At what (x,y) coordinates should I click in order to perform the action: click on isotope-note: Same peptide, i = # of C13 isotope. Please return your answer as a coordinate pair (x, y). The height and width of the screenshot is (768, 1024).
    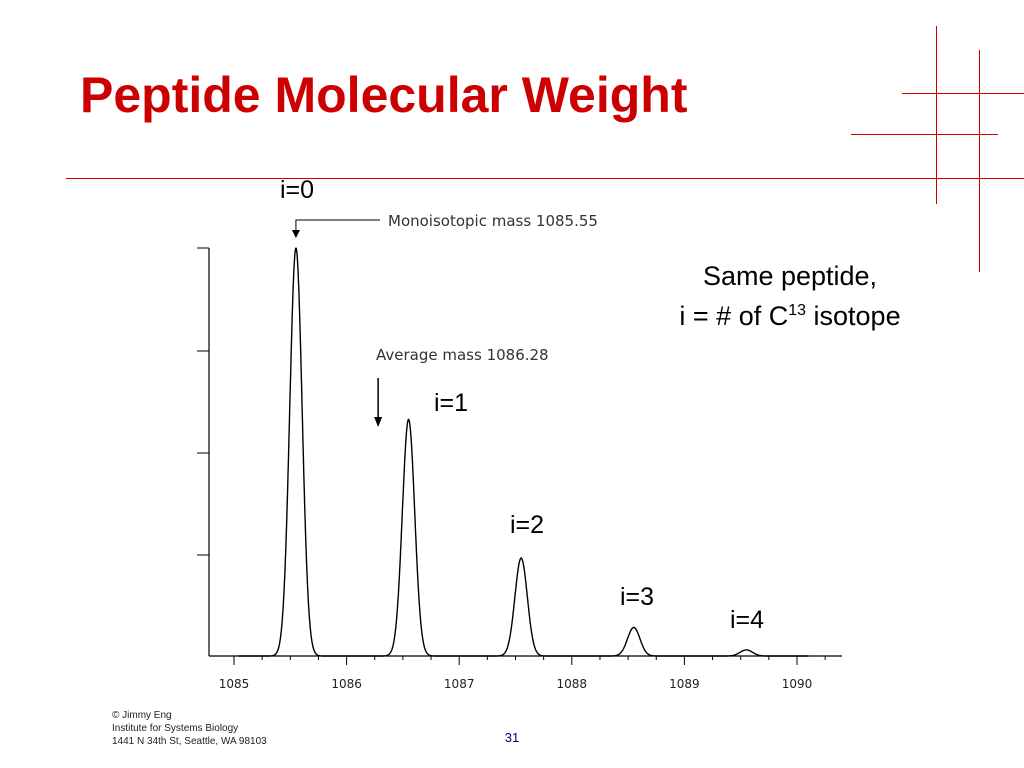
    Looking at the image, I should click on (790, 296).